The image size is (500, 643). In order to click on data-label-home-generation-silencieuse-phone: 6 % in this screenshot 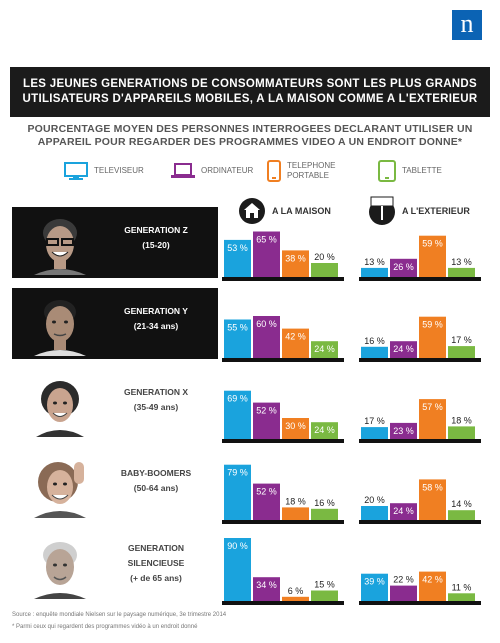, I will do `click(296, 591)`.